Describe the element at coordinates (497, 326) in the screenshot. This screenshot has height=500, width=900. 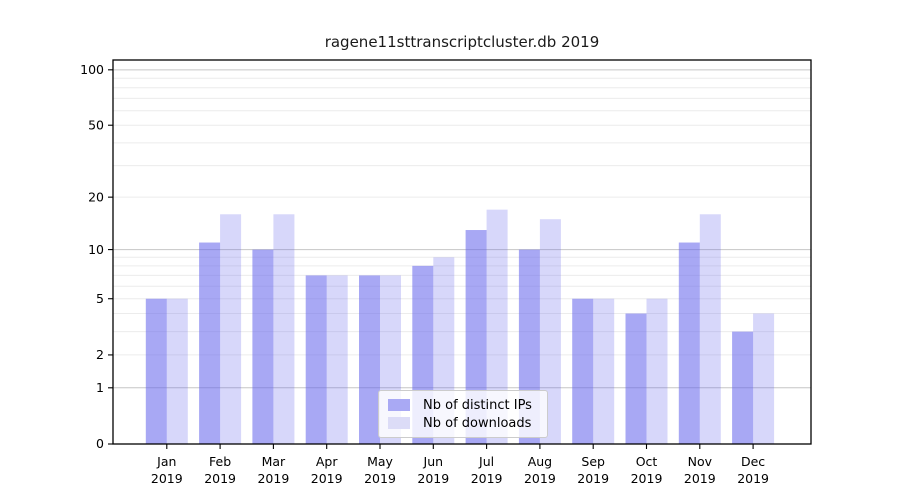
I see `bar-jul-downloads` at that location.